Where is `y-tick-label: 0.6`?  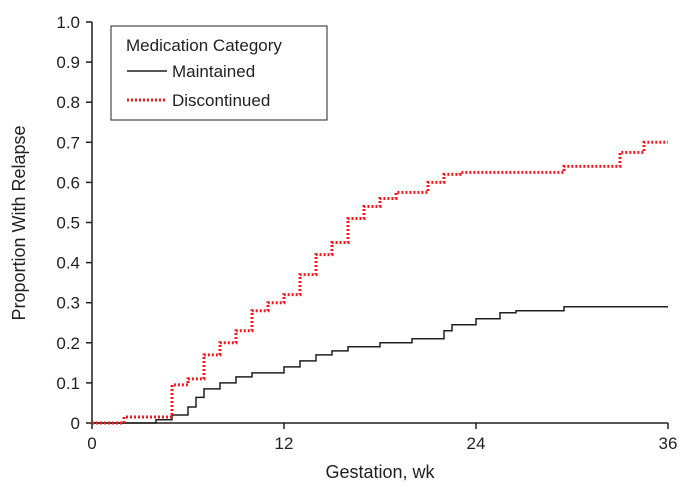
y-tick-label: 0.6 is located at coordinates (68, 182).